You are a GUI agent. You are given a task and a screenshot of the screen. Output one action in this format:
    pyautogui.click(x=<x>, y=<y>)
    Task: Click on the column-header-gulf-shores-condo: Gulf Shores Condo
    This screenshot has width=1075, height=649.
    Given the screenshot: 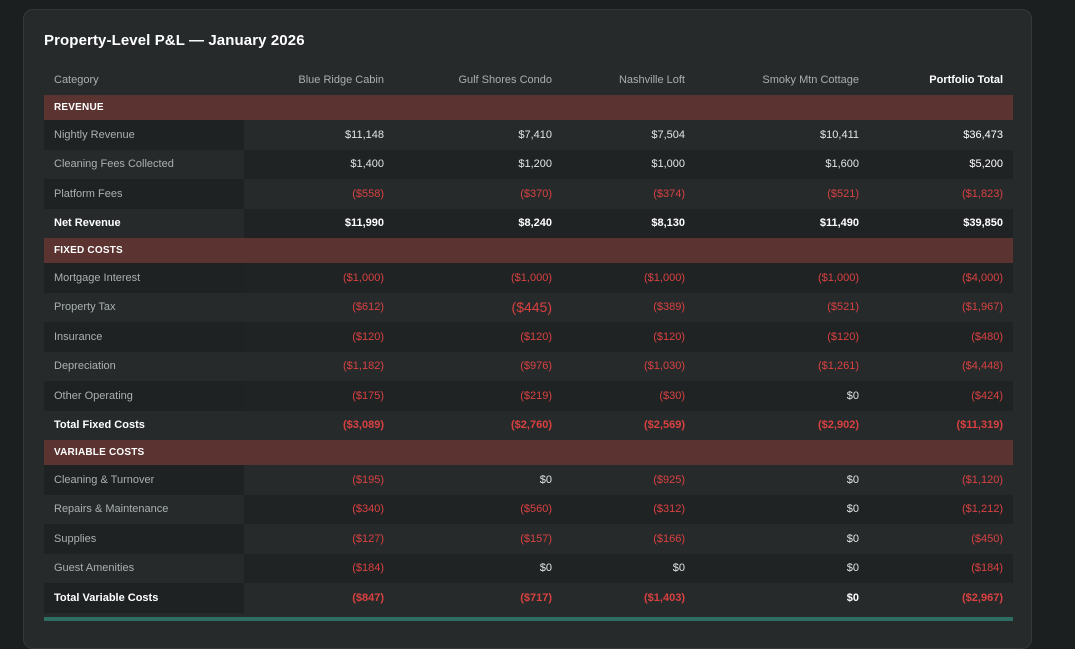 What is the action you would take?
    pyautogui.click(x=505, y=80)
    